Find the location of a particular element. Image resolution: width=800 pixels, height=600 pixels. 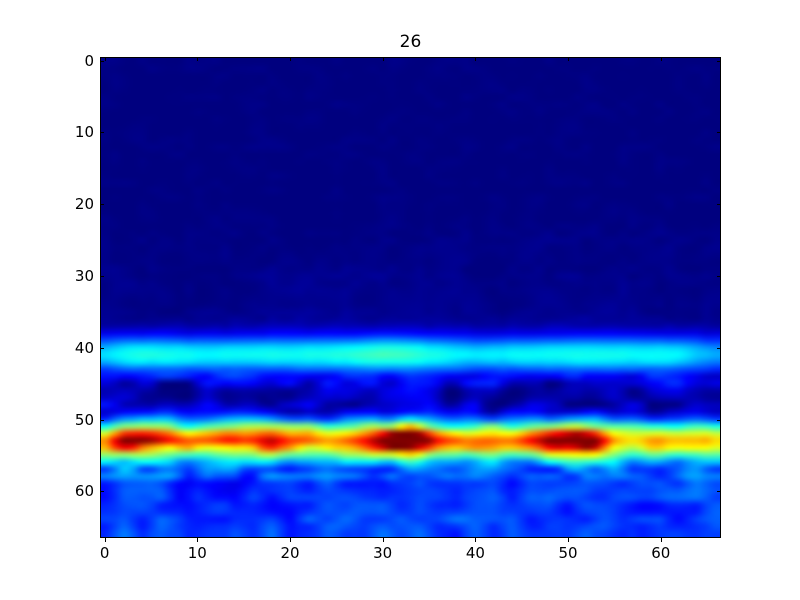

x-tick-label: 30 is located at coordinates (383, 553).